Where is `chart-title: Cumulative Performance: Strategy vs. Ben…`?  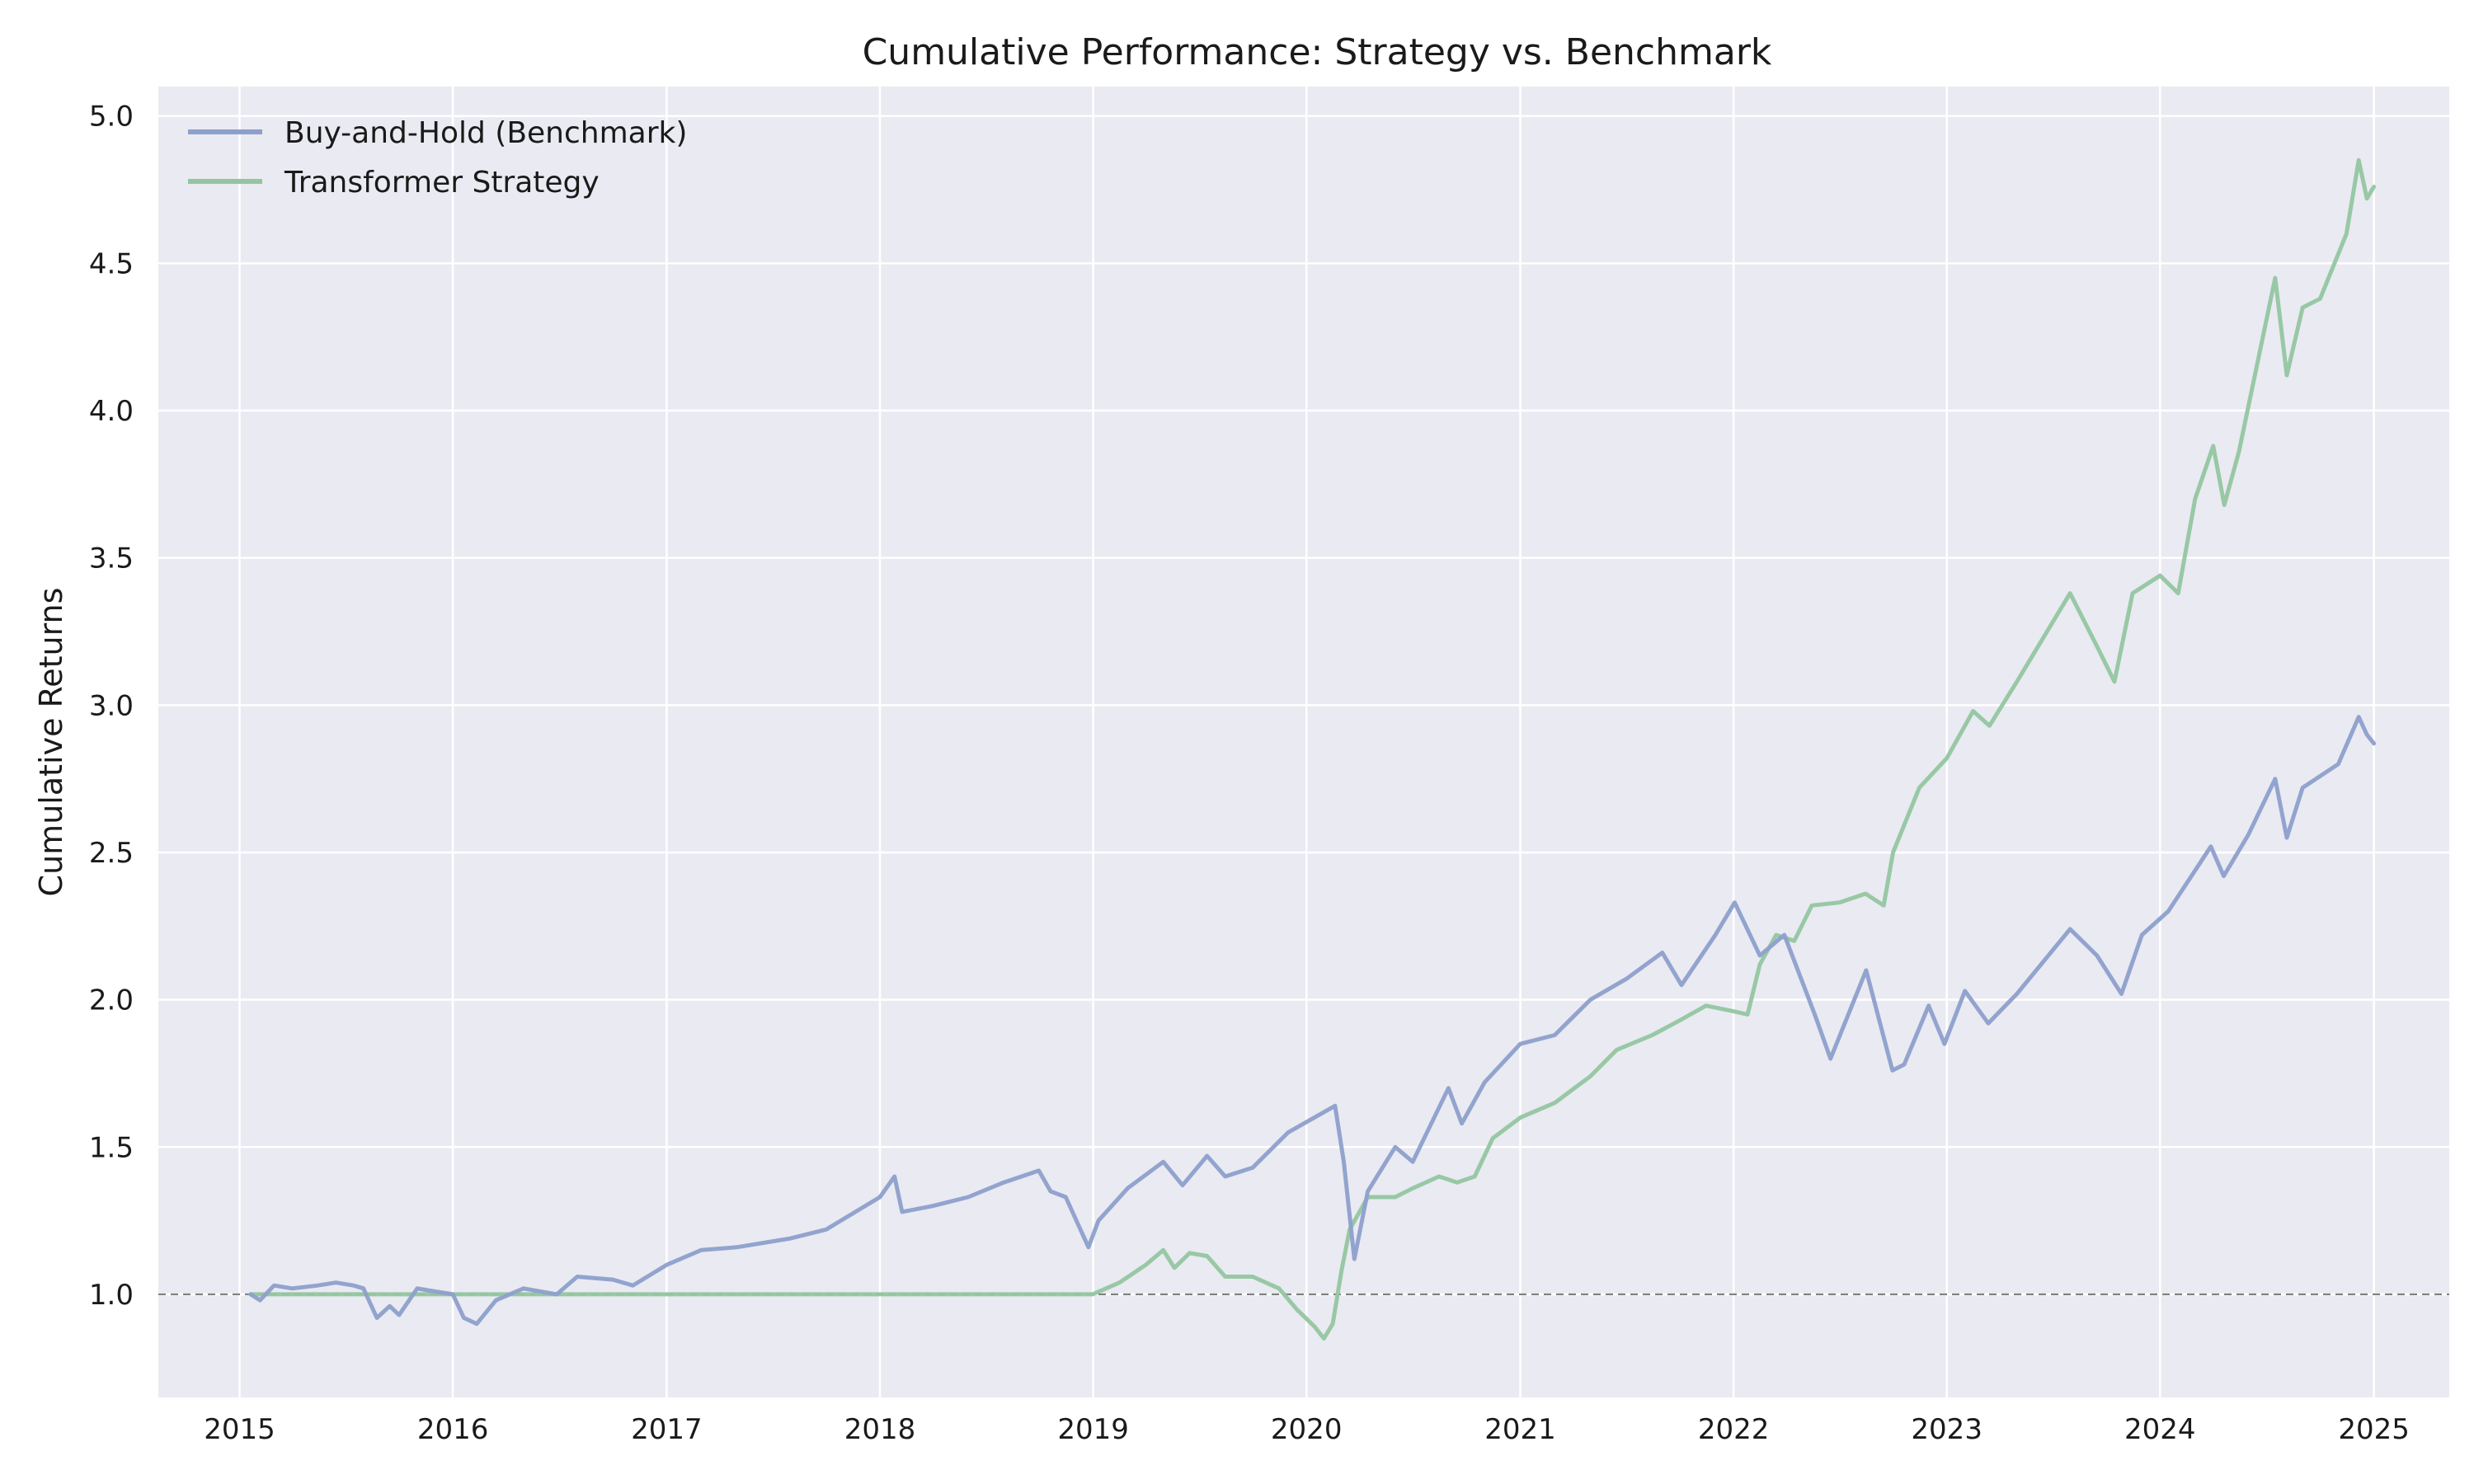 chart-title: Cumulative Performance: Strategy vs. Ben… is located at coordinates (1317, 52).